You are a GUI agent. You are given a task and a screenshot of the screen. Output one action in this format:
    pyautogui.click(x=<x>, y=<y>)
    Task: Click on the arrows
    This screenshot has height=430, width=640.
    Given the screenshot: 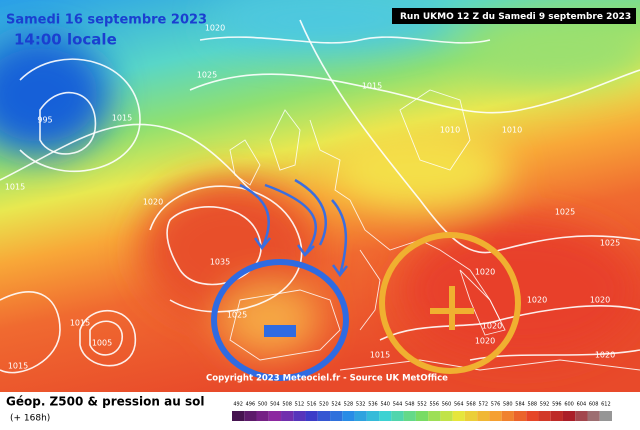 What is the action you would take?
    pyautogui.click(x=293, y=228)
    